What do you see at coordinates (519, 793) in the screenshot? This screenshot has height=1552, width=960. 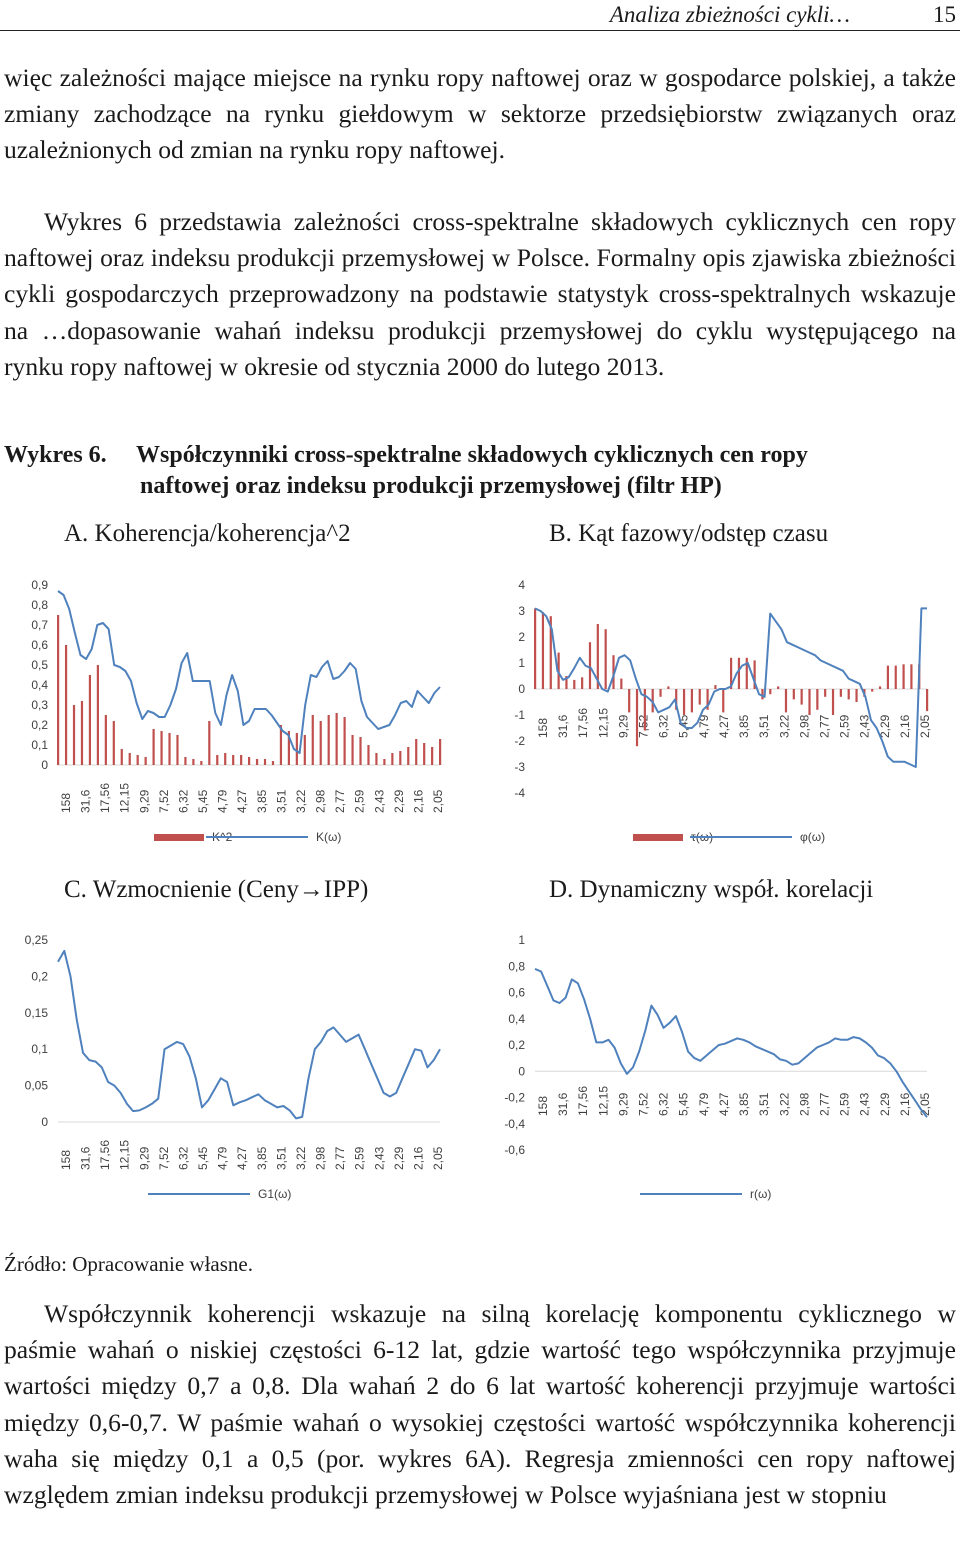 I see `y-tick-label: -4` at bounding box center [519, 793].